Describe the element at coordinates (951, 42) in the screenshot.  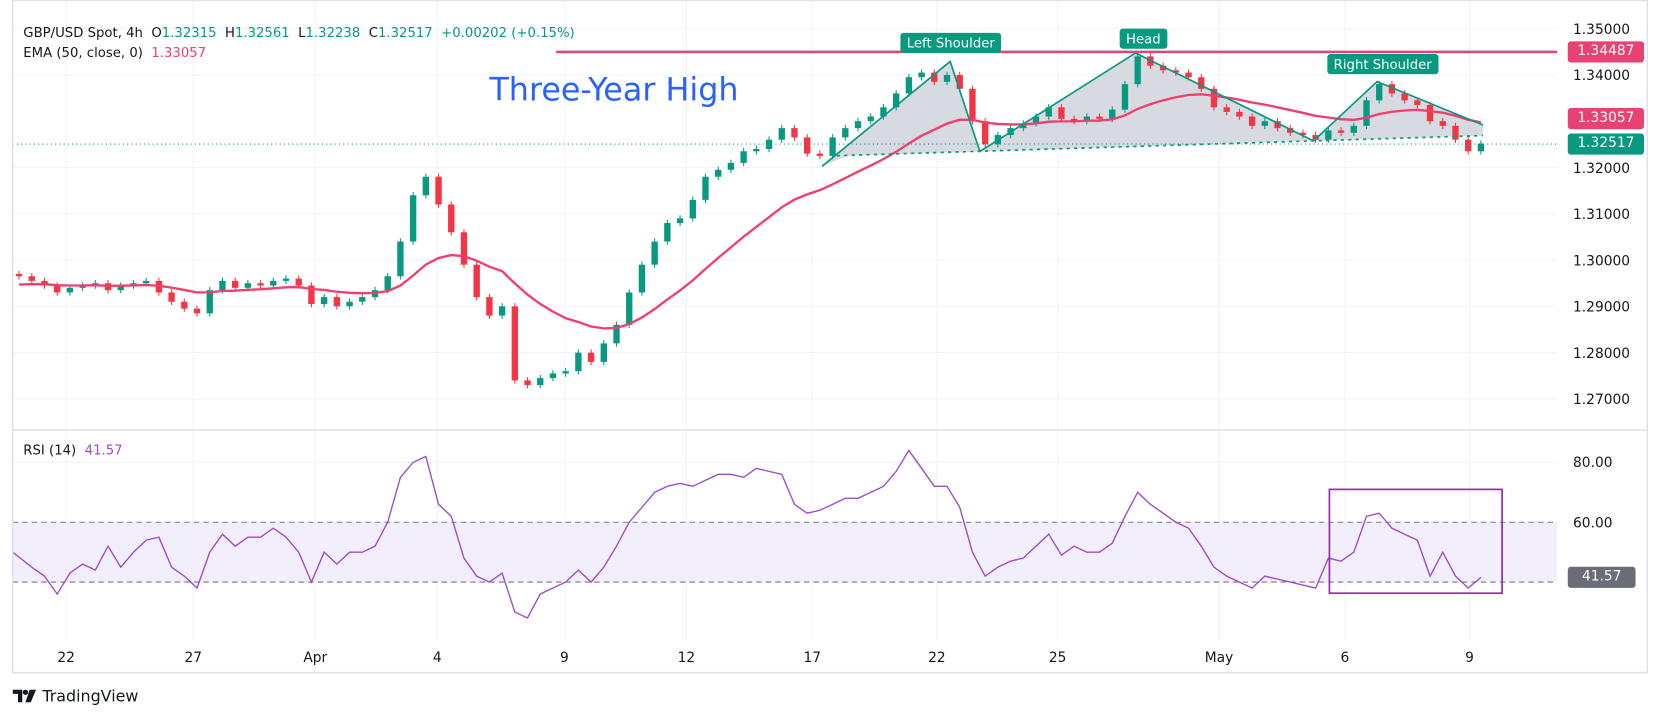
I see `left-shoulder-label: Left Shoulder` at that location.